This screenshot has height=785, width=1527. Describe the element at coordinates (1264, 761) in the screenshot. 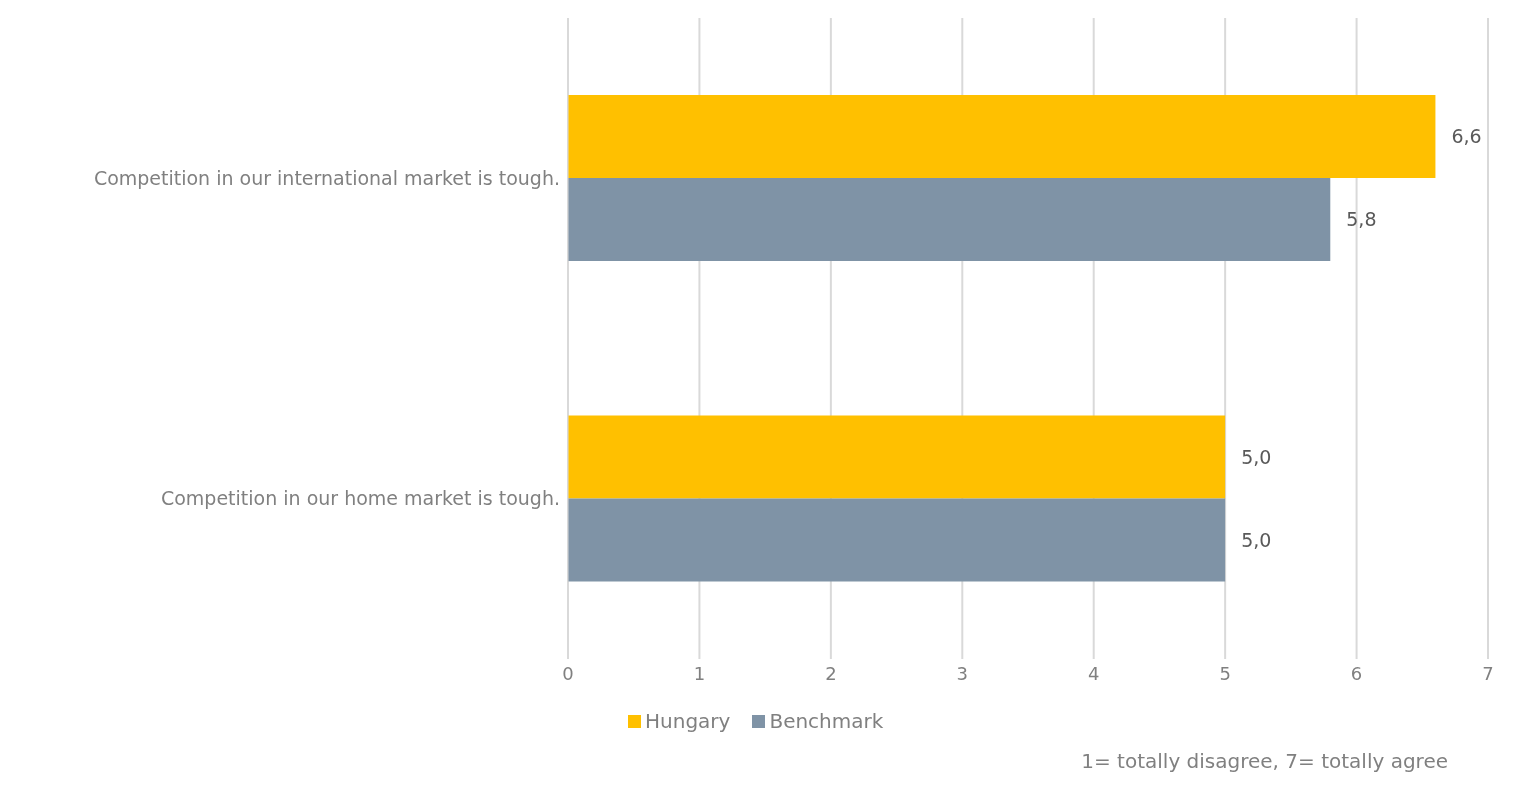

I see `text: 1= totally disagree, 7= totally agree` at that location.